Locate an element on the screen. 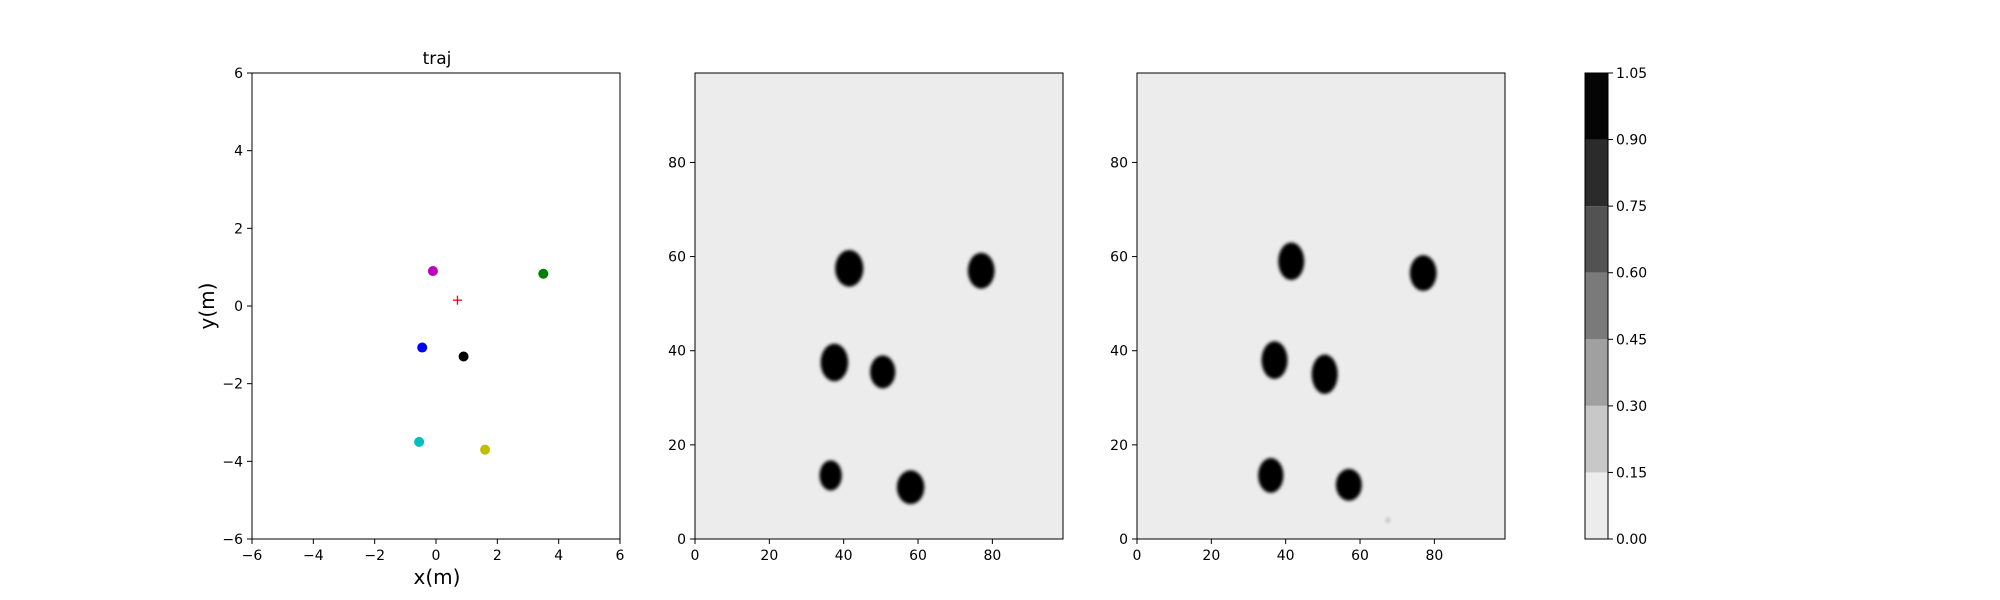  colorbar-ticks: 0.00 0.15 0.30 0.45 0.60 0.75 0.90 1.05 is located at coordinates (1627, 307).